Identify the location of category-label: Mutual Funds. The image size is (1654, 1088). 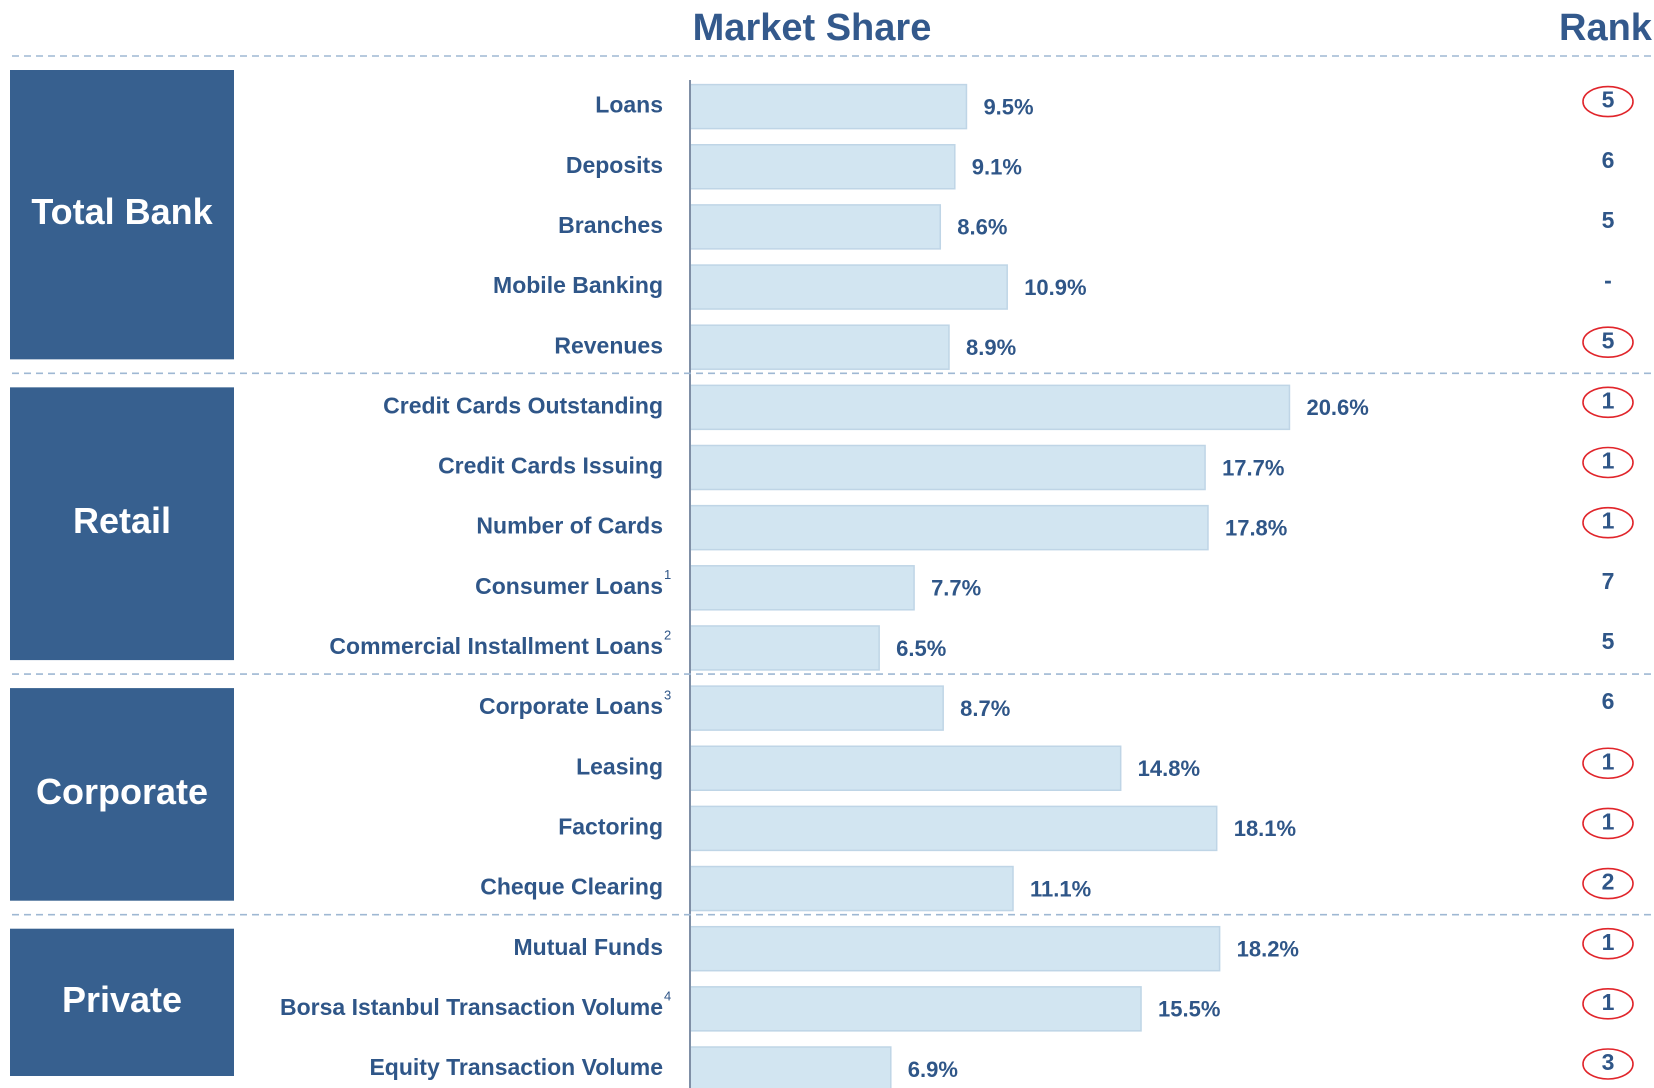
(588, 947).